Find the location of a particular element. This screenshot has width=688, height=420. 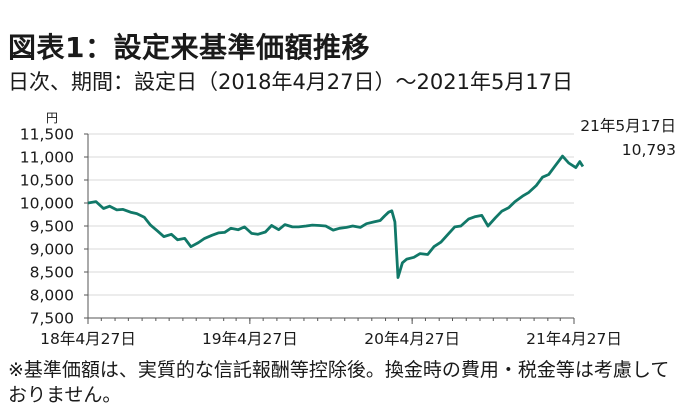

x-tick-label: 18年4月27日 is located at coordinates (88, 339).